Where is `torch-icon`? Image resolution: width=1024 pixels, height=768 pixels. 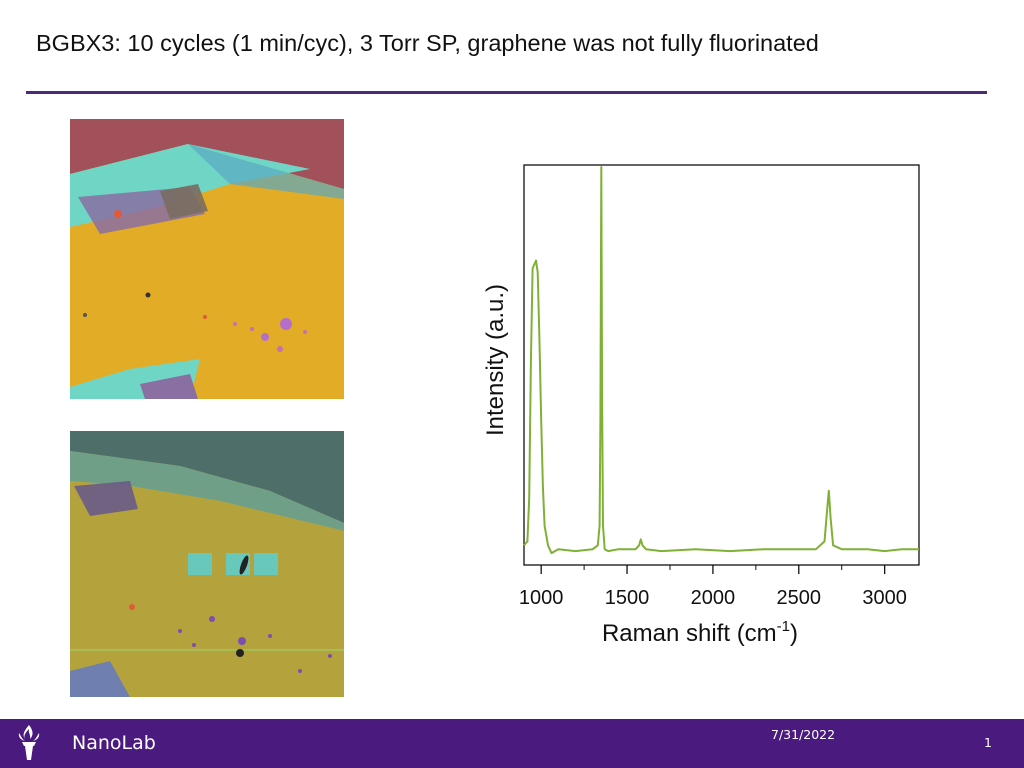
torch-icon is located at coordinates (29, 745).